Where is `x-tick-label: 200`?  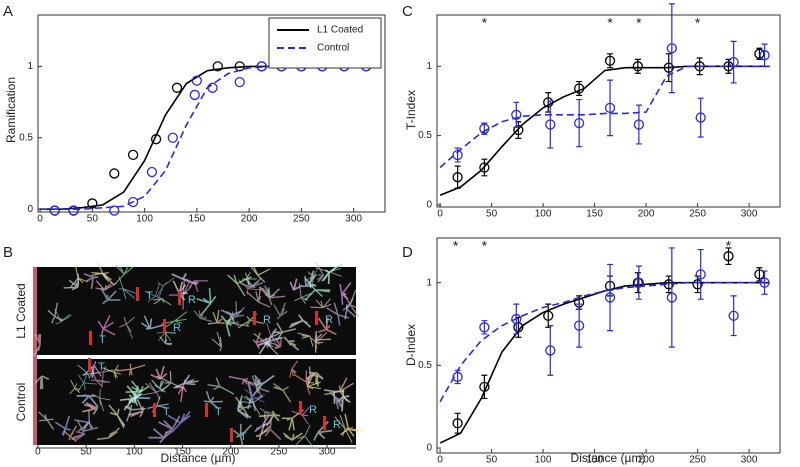 x-tick-label: 200 is located at coordinates (646, 213).